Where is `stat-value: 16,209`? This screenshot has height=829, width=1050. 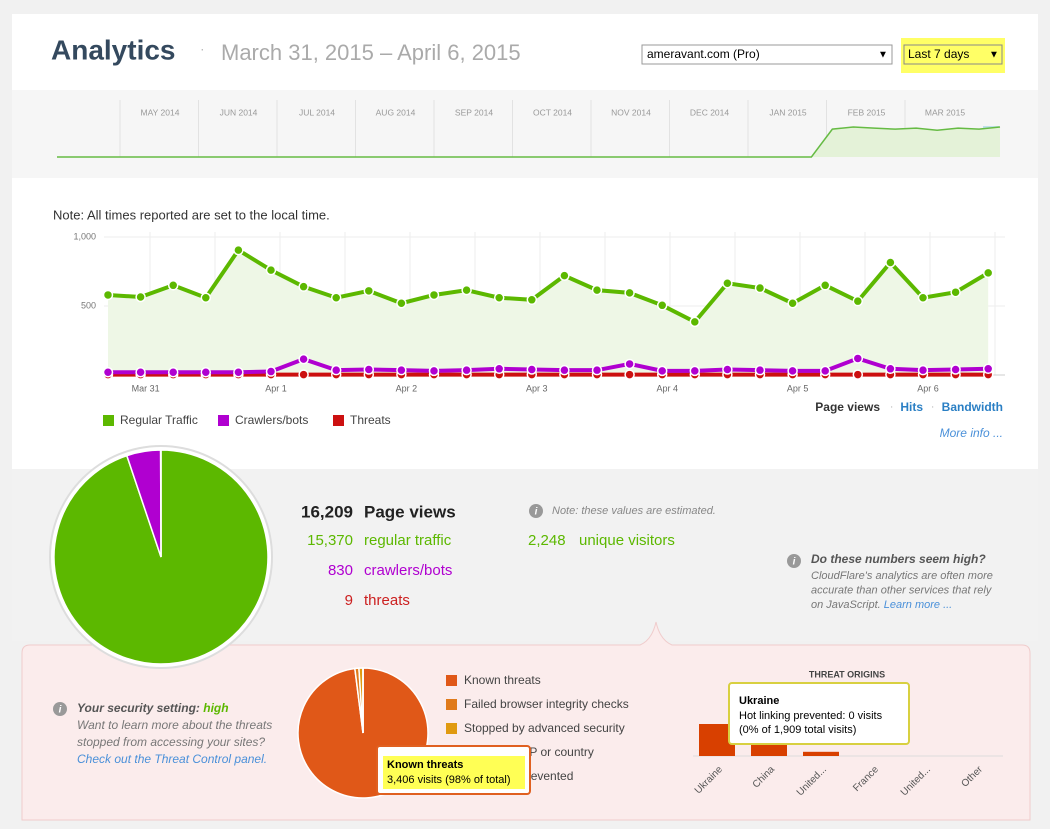 stat-value: 16,209 is located at coordinates (327, 511).